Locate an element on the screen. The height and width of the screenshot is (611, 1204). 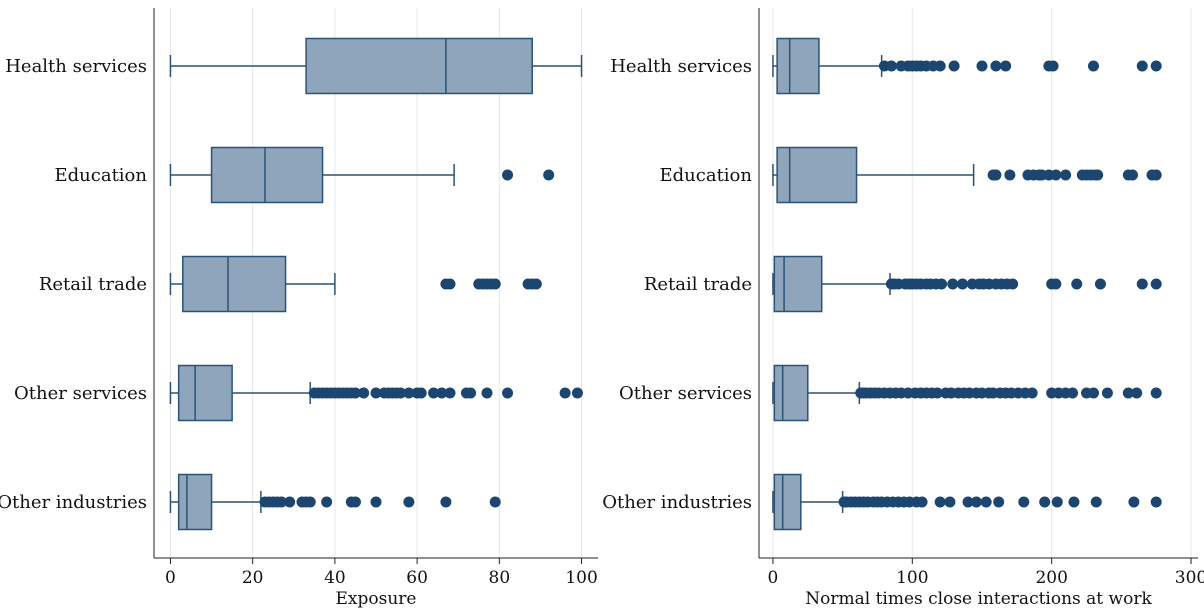
category-label: Health services is located at coordinates (76, 66).